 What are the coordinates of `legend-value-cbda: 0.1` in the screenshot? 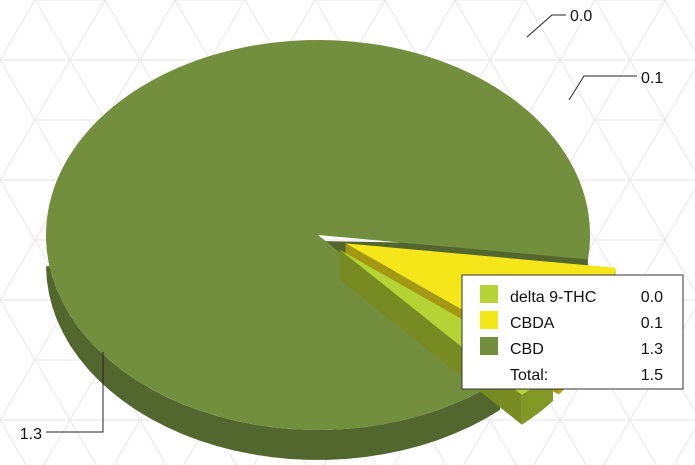 It's located at (652, 323).